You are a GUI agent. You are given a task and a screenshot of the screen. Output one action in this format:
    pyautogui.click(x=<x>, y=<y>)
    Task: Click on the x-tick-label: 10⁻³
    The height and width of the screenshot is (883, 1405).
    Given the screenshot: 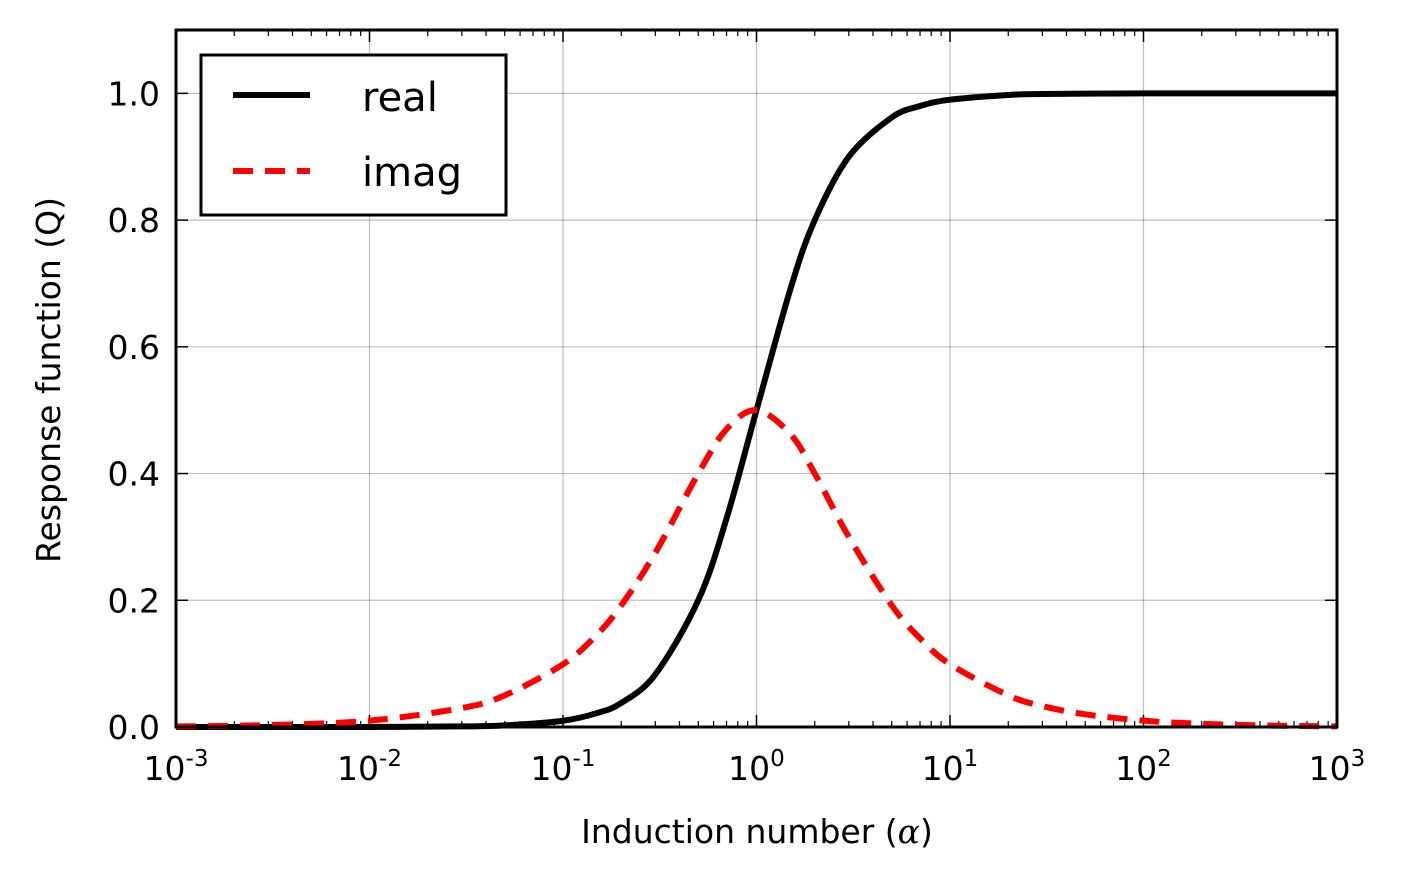 What is the action you would take?
    pyautogui.click(x=176, y=767)
    